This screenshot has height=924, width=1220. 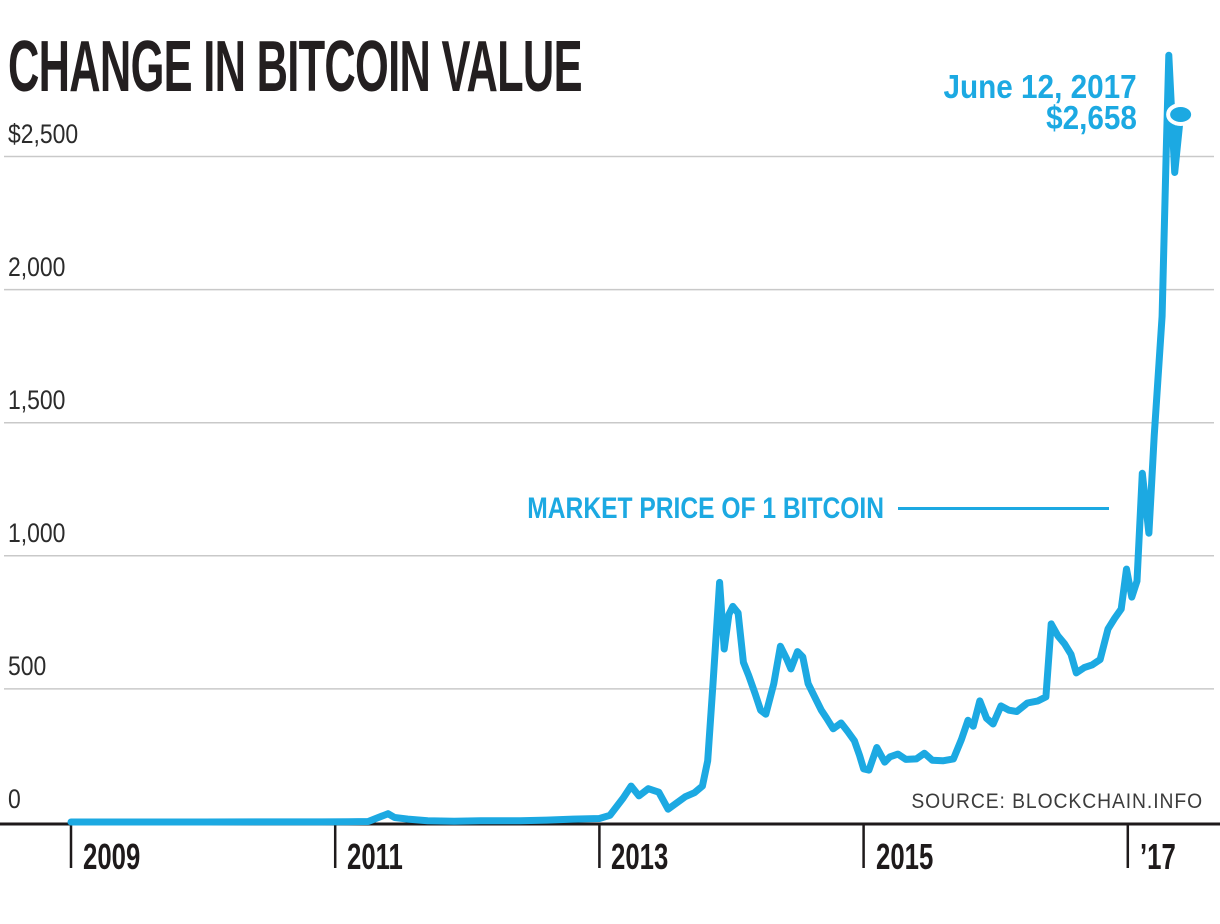 What do you see at coordinates (37, 532) in the screenshot?
I see `y-tick-label-1000: 1,000` at bounding box center [37, 532].